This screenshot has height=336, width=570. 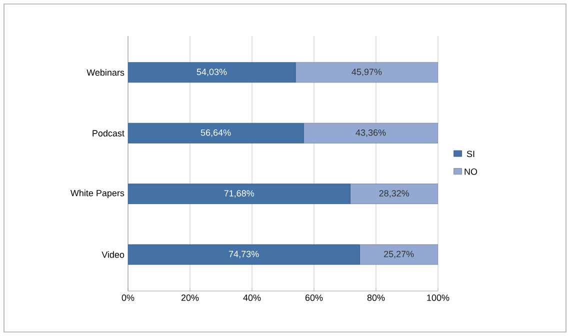 What do you see at coordinates (190, 297) in the screenshot?
I see `x-tick-label: 20%` at bounding box center [190, 297].